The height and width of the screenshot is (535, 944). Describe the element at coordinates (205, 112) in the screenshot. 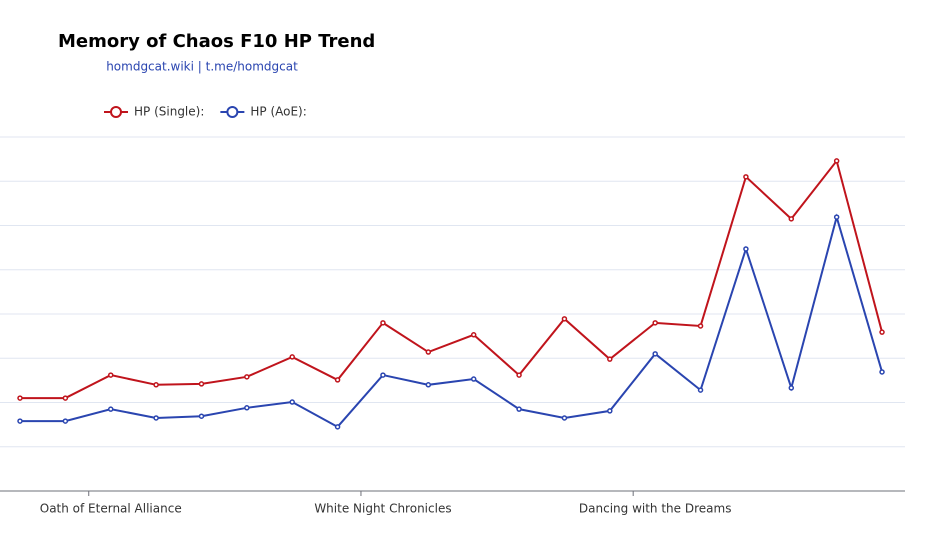

I see `legend: HP (Single): HP (AoE):` at that location.